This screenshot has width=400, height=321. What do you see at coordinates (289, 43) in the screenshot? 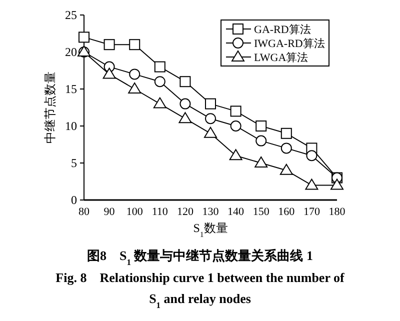
I see `legend-label: IWGA-RD算法` at bounding box center [289, 43].